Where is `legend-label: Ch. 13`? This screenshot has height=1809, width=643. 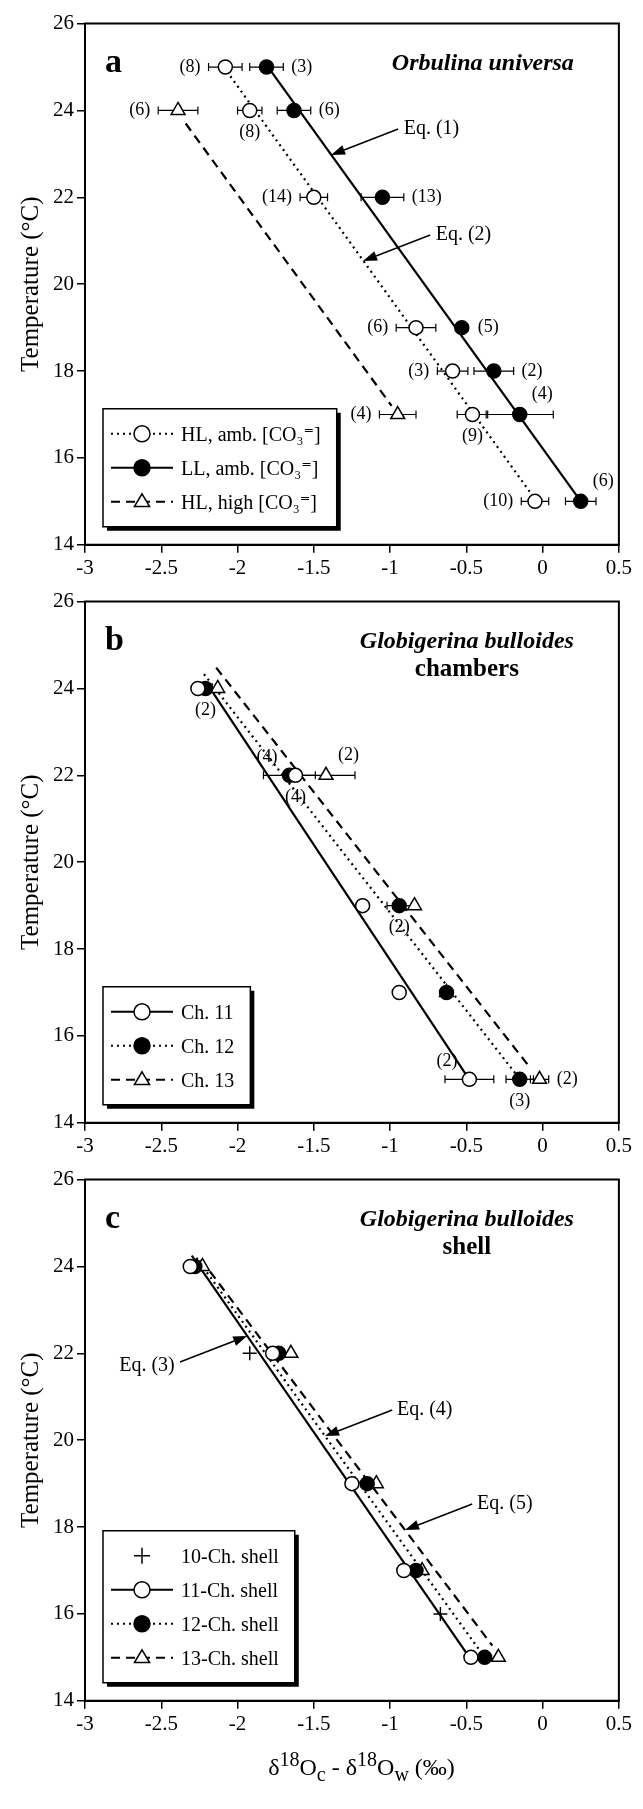
legend-label: Ch. 13 is located at coordinates (208, 1080).